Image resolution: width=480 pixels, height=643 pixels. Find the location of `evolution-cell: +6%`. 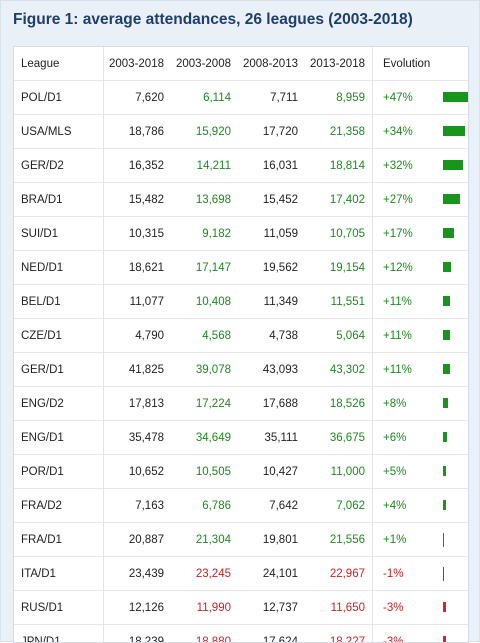

evolution-cell: +6% is located at coordinates (408, 438).